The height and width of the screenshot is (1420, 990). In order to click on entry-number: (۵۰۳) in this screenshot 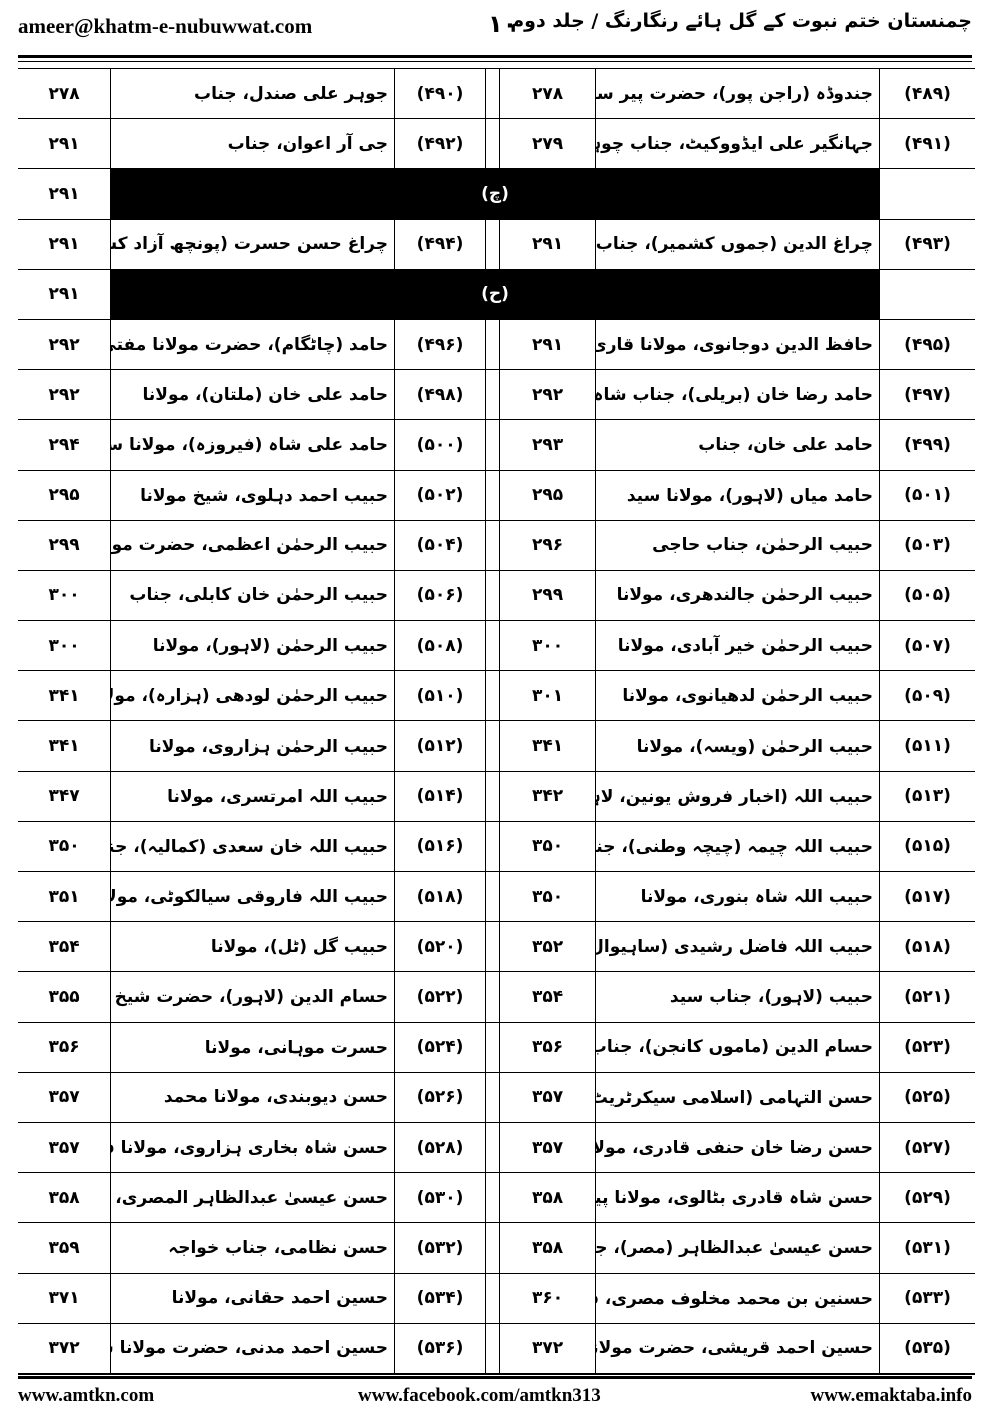, I will do `click(927, 546)`.